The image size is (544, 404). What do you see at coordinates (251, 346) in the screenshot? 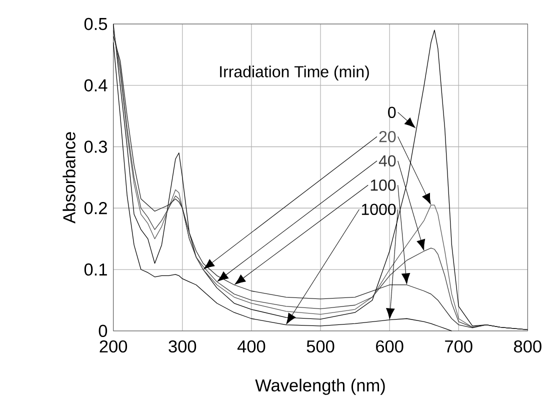
I see `x-tick-label: 400` at bounding box center [251, 346].